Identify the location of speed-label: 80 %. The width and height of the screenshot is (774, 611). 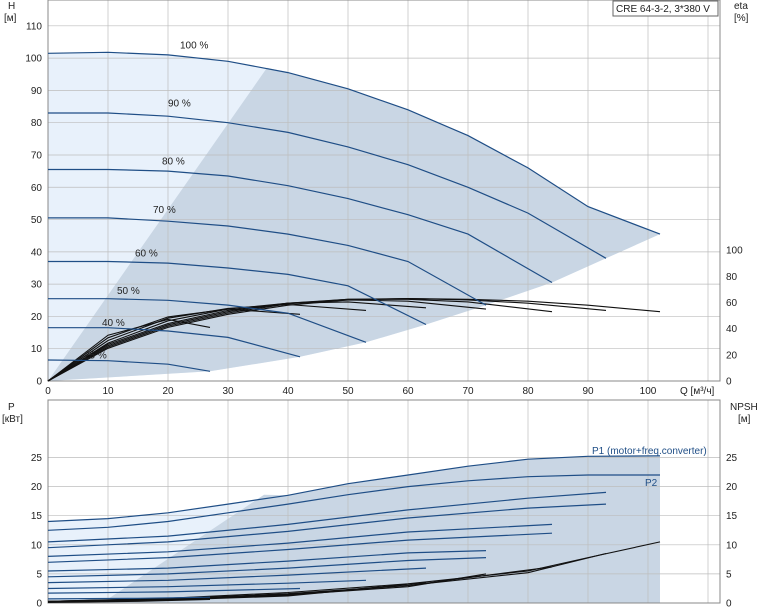
(173, 162).